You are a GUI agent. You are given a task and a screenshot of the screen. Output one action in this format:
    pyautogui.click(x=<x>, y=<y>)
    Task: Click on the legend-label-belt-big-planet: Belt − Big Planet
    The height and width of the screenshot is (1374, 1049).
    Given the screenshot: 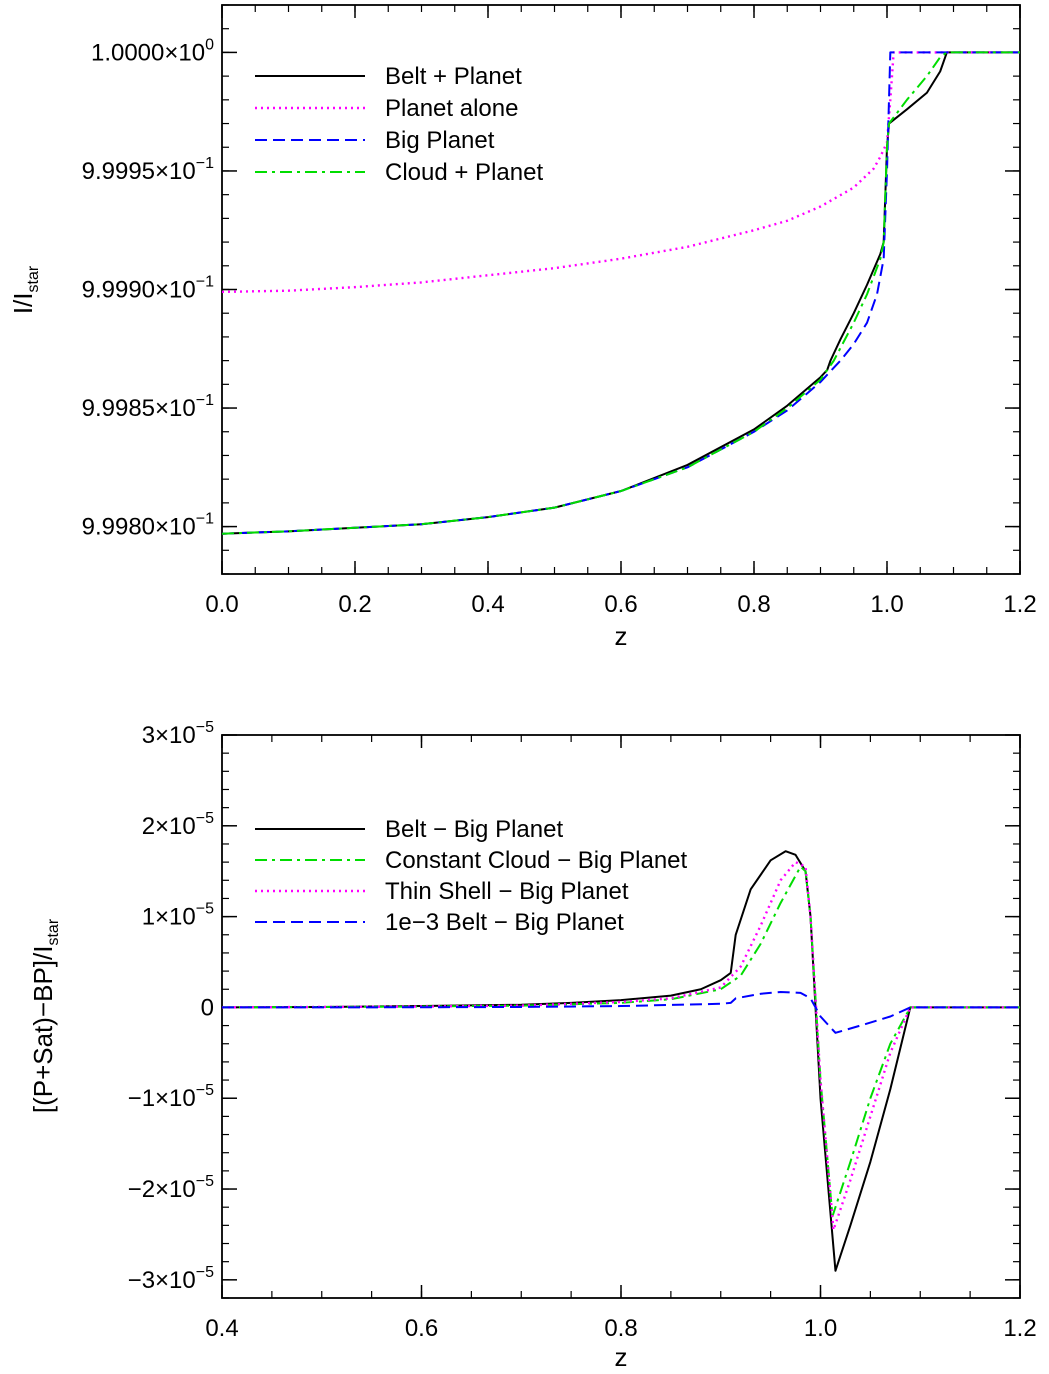 What is the action you would take?
    pyautogui.click(x=474, y=829)
    